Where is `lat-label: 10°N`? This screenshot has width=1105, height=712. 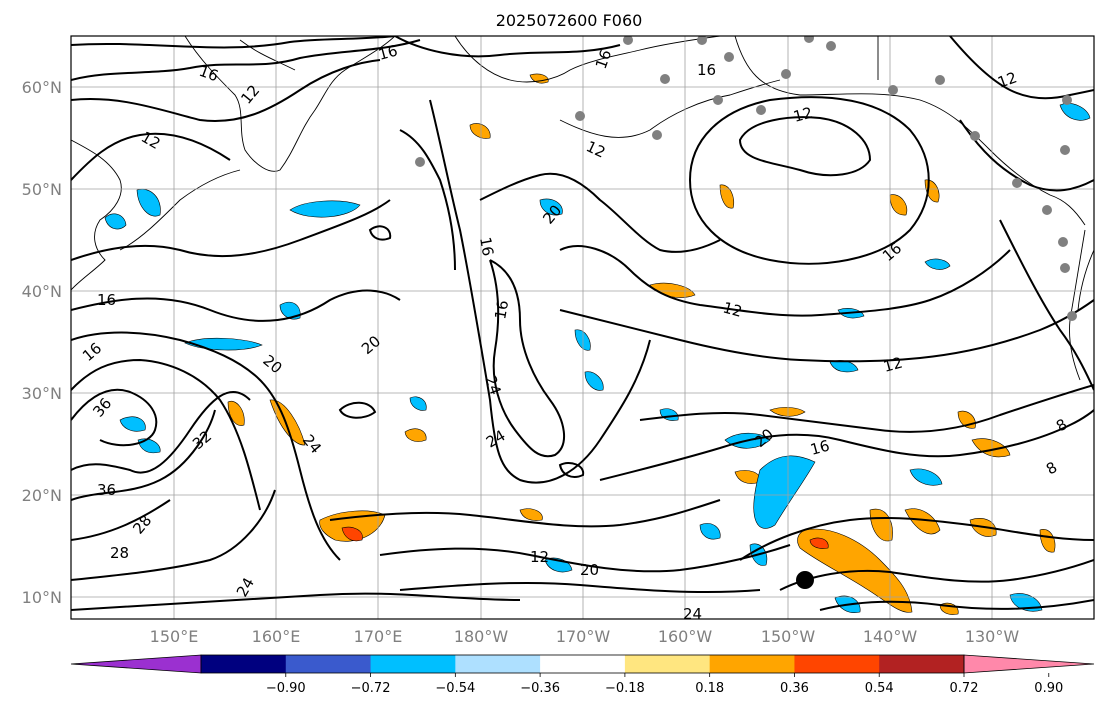 lat-label: 10°N is located at coordinates (42, 597).